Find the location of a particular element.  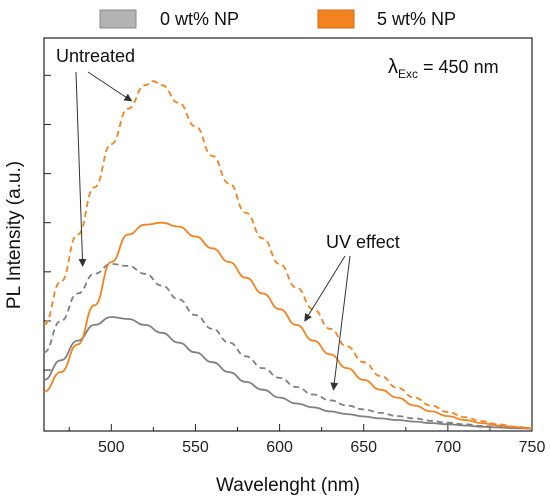

y-axis-ticks is located at coordinates (47, 222).